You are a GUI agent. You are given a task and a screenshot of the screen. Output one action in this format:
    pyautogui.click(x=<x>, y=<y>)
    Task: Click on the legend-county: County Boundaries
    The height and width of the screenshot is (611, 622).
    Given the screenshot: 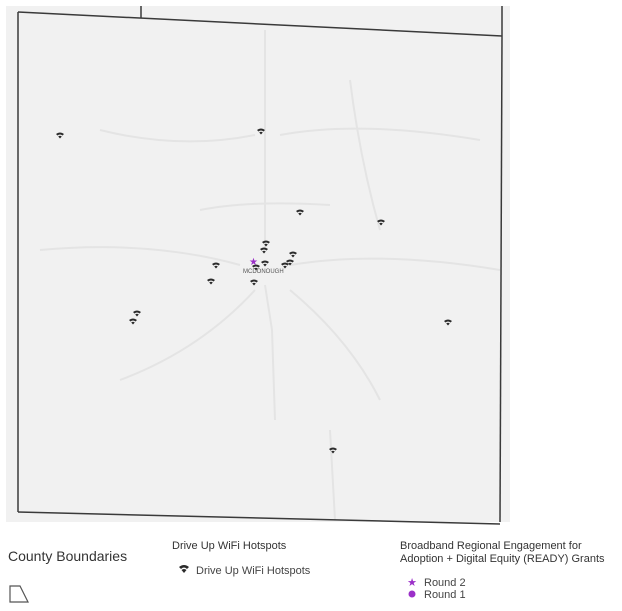 What is the action you would take?
    pyautogui.click(x=67, y=575)
    